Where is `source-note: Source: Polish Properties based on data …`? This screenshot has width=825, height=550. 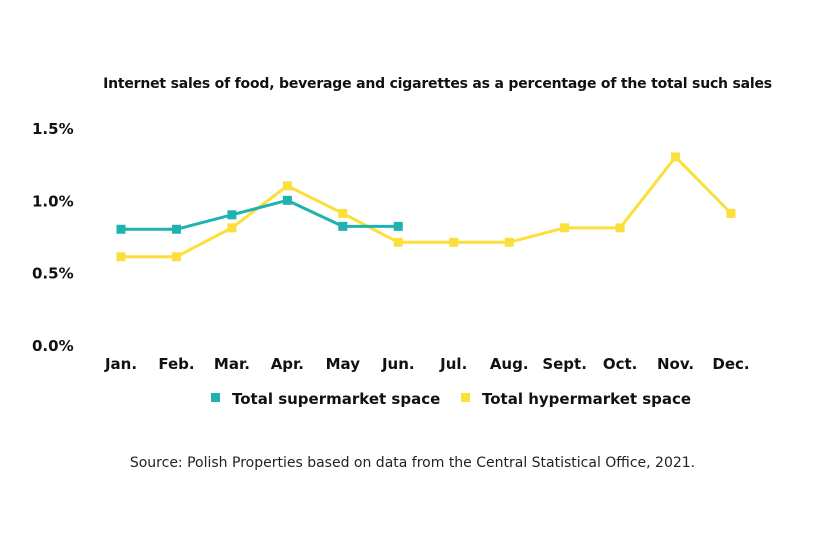
source-note: Source: Polish Properties based on data … is located at coordinates (412, 463).